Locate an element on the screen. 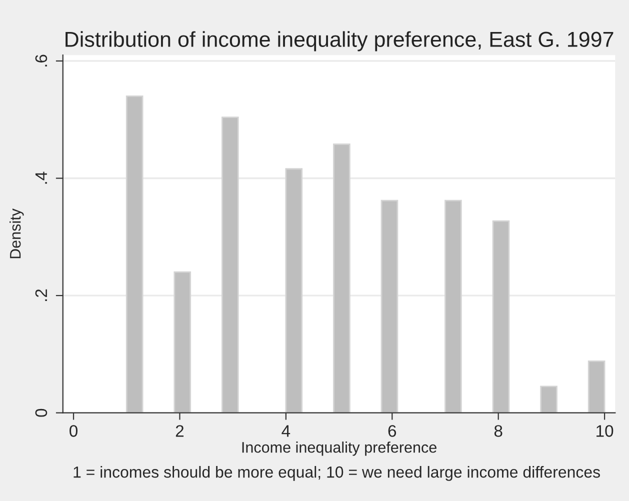 The height and width of the screenshot is (501, 629). x-tick-label: 8 is located at coordinates (498, 431).